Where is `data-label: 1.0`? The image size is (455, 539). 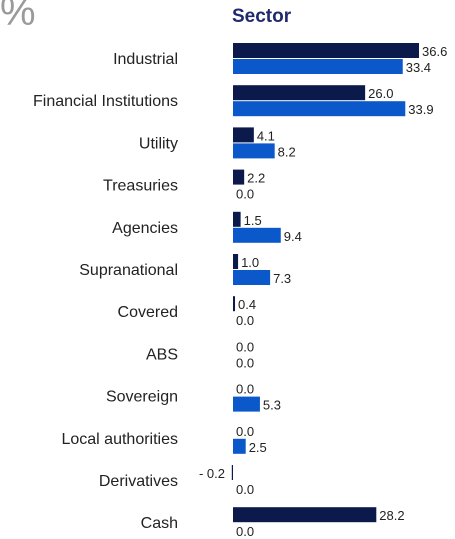
data-label: 1.0 is located at coordinates (250, 262).